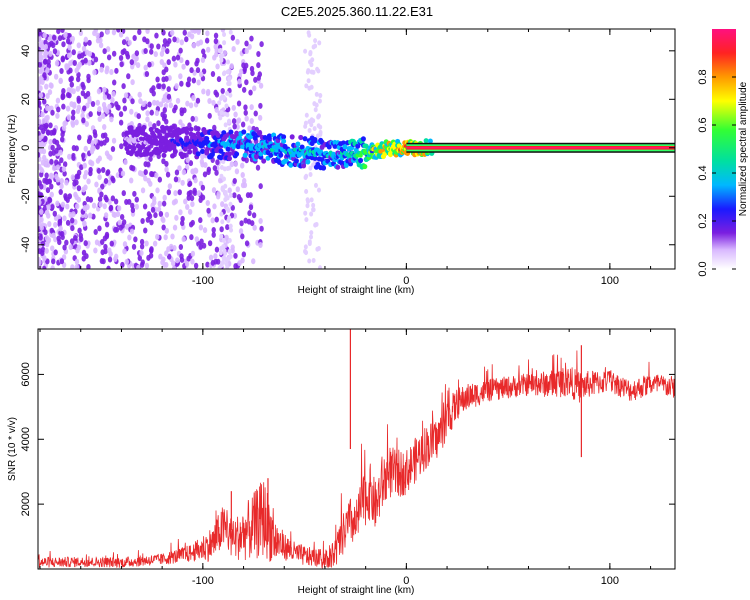  Describe the element at coordinates (26, 439) in the screenshot. I see `snr-ytick-label: 4000` at that location.